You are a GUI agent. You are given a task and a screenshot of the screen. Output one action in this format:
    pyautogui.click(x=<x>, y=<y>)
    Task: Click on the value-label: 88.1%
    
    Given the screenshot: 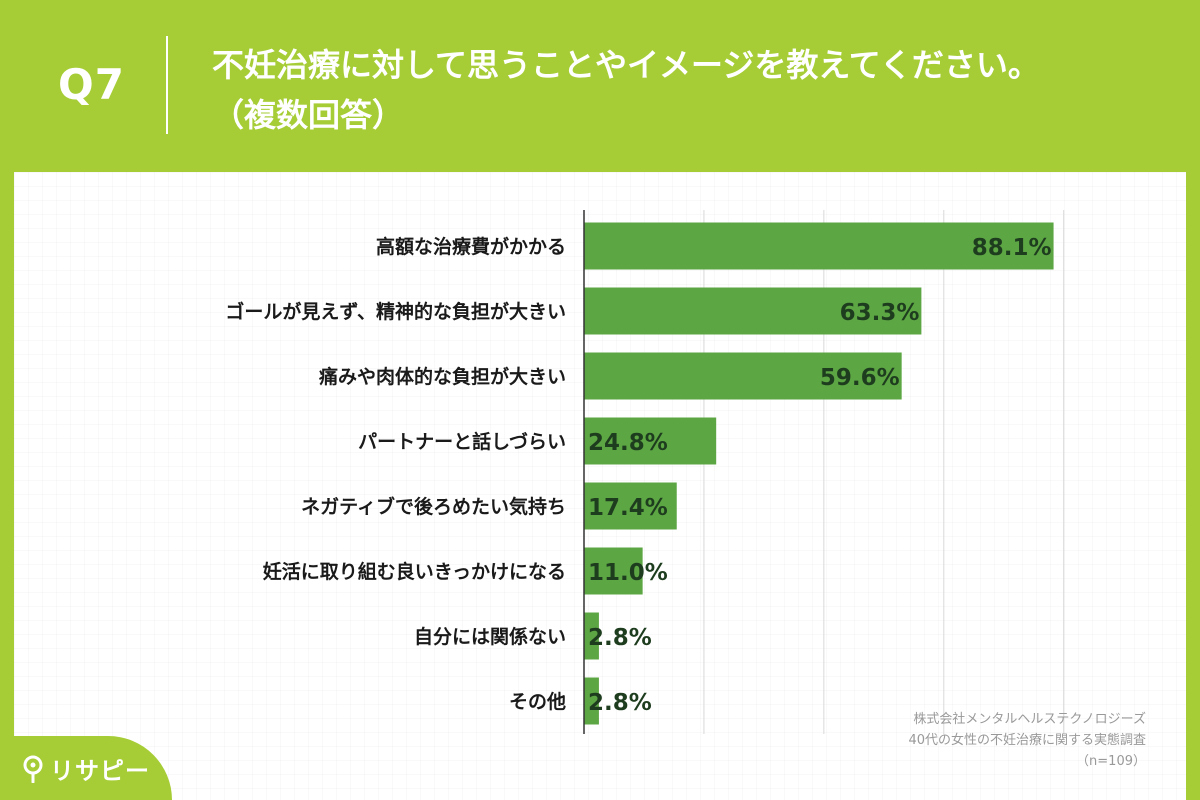 What is the action you would take?
    pyautogui.click(x=1012, y=248)
    